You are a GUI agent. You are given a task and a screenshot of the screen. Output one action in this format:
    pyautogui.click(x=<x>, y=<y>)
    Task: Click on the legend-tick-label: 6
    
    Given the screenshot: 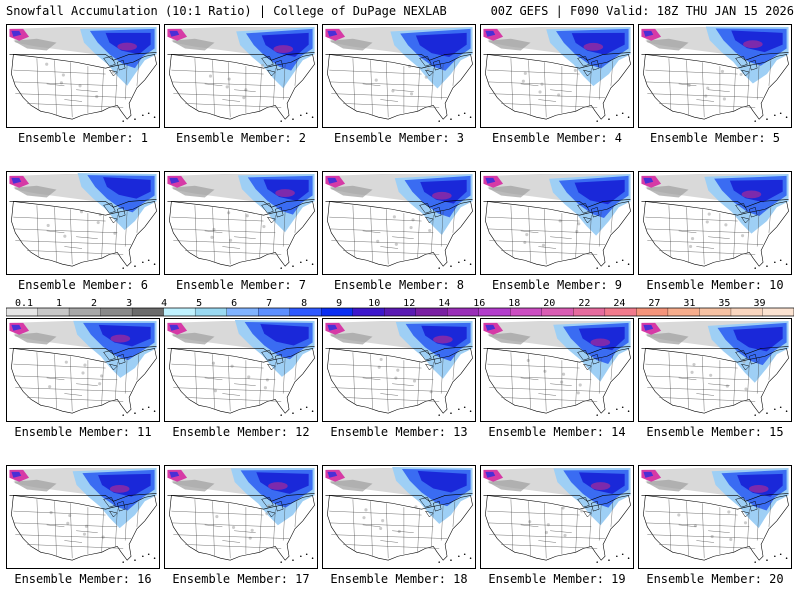 What is the action you would take?
    pyautogui.click(x=234, y=303)
    